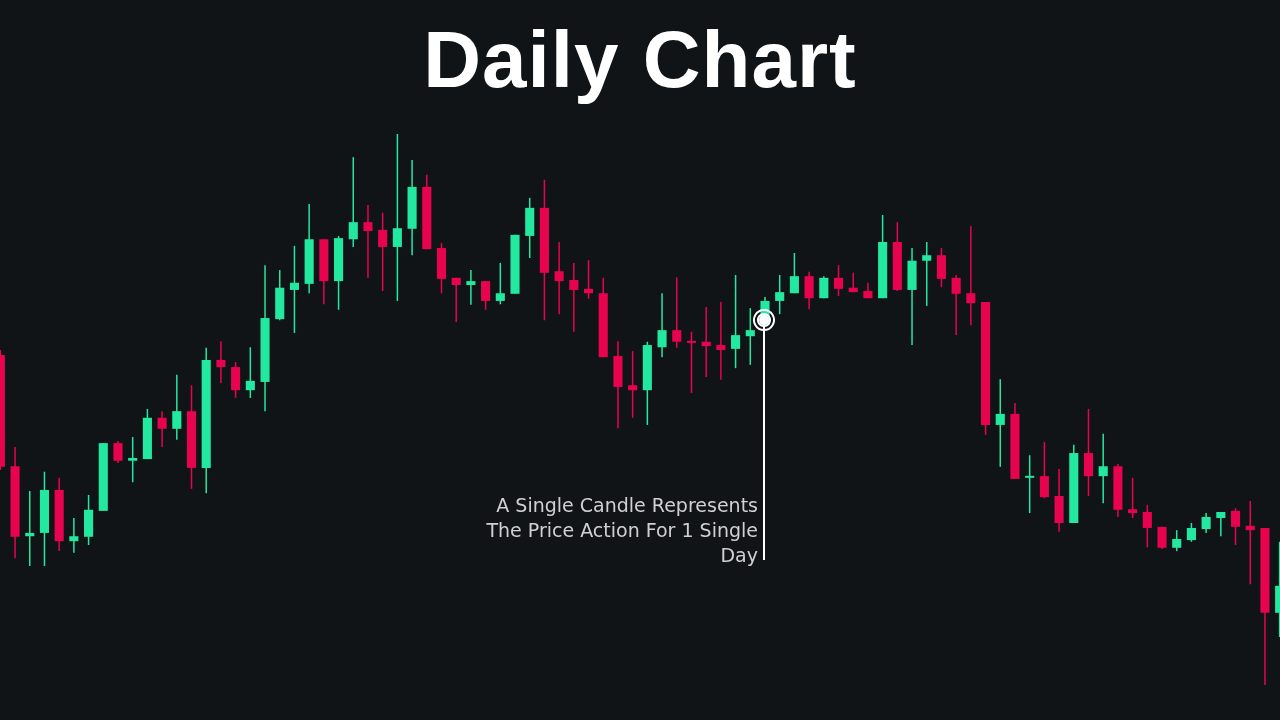 The height and width of the screenshot is (720, 1280). Describe the element at coordinates (640, 60) in the screenshot. I see `chart-title: Daily Chart` at that location.